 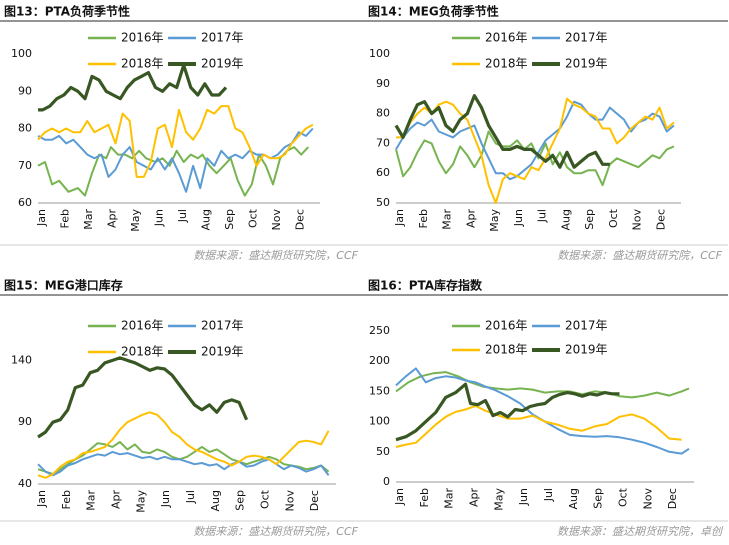 What do you see at coordinates (25, 483) in the screenshot?
I see `y-tick-label: 40` at bounding box center [25, 483].